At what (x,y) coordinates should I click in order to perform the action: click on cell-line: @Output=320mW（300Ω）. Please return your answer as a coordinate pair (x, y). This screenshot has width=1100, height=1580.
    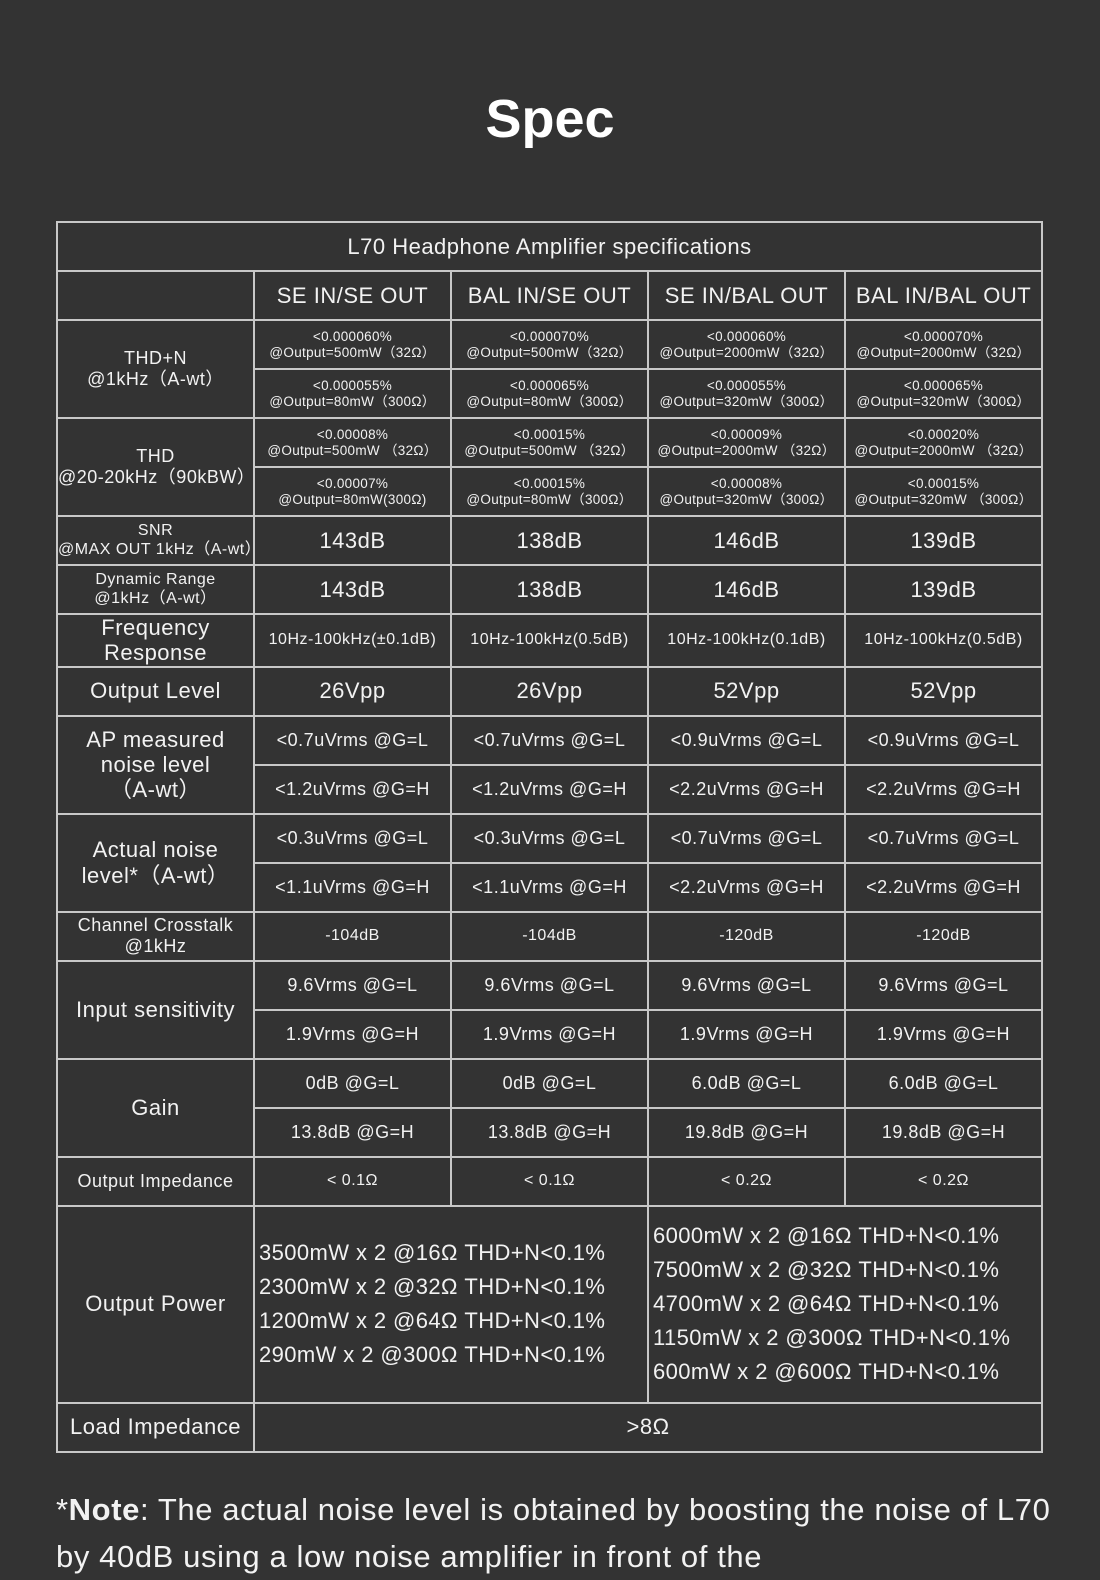
    Looking at the image, I should click on (746, 499).